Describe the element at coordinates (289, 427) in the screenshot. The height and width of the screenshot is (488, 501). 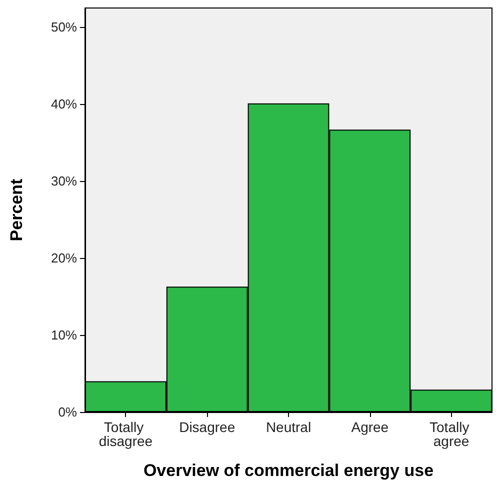
I see `x-tick-label: Neutral` at that location.